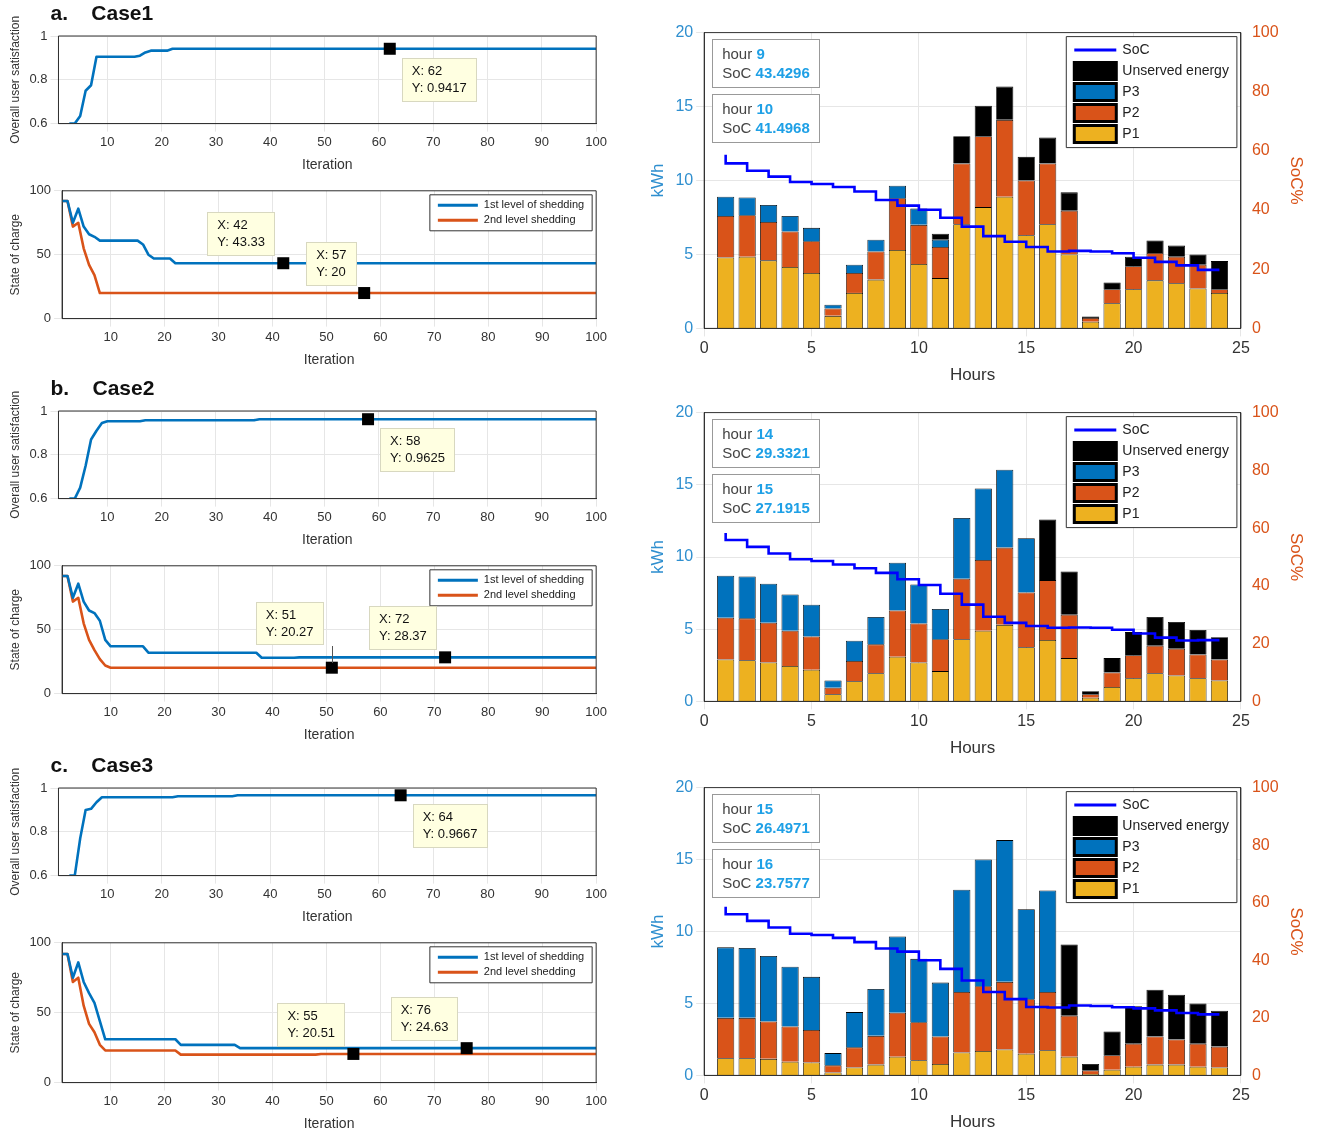 Image resolution: width=1320 pixels, height=1139 pixels. I want to click on y-tick-label: 20, so click(684, 32).